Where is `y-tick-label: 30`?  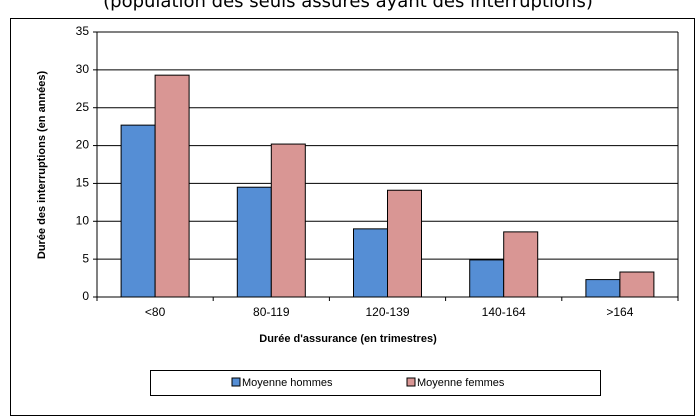
y-tick-label: 30 is located at coordinates (83, 69).